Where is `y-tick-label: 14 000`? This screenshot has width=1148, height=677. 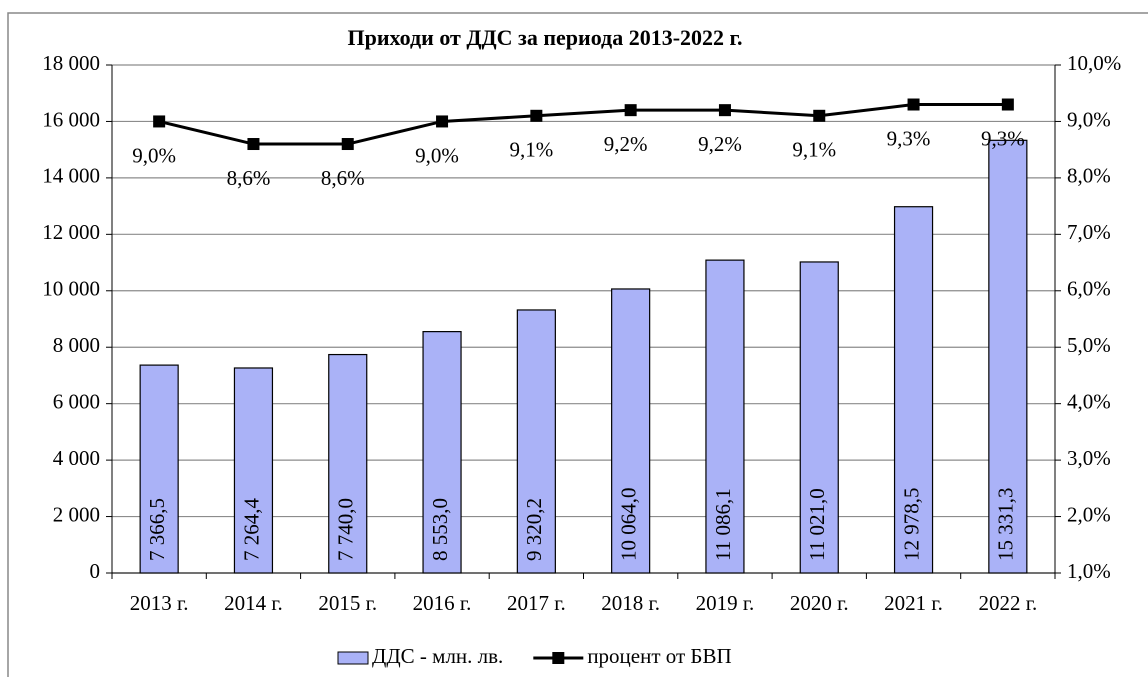
y-tick-label: 14 000 is located at coordinates (71, 176).